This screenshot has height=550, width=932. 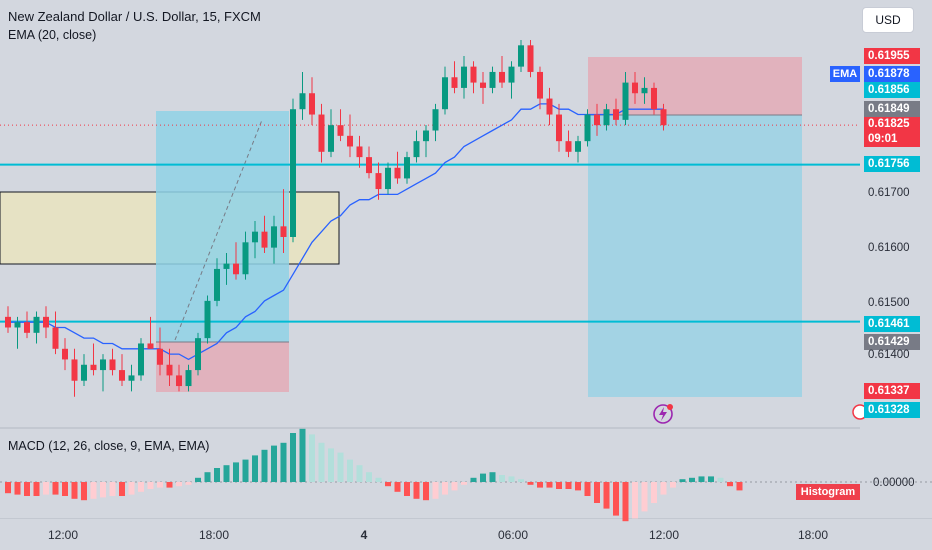 What do you see at coordinates (845, 74) in the screenshot?
I see `ema-badge: EMA` at bounding box center [845, 74].